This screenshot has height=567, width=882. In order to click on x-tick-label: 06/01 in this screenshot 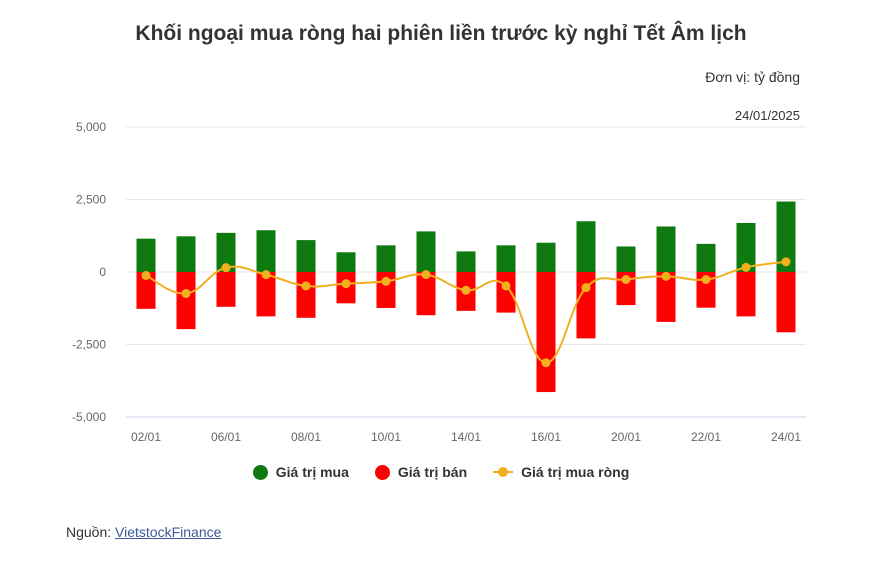, I will do `click(226, 437)`.